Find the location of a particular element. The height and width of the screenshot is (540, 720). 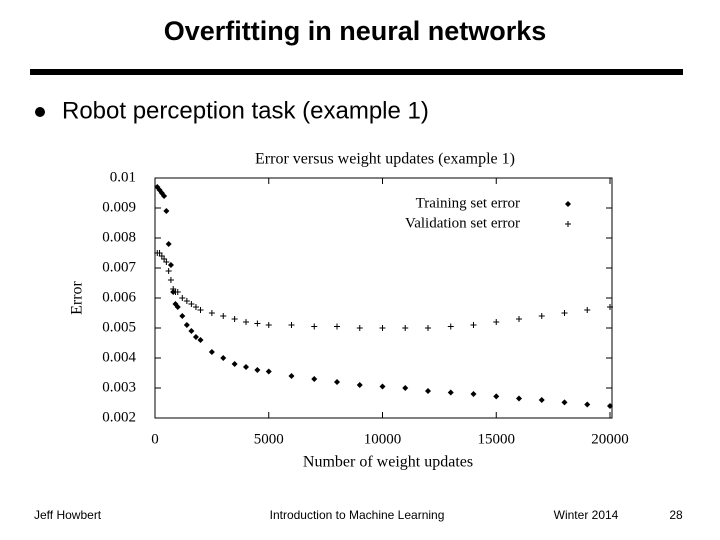

footer-page: 28 is located at coordinates (676, 515).